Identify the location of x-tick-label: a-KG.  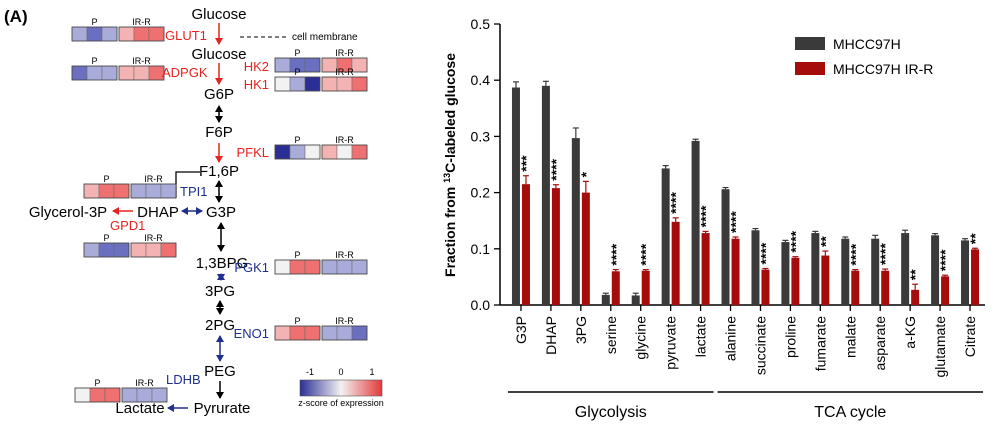
(910, 332).